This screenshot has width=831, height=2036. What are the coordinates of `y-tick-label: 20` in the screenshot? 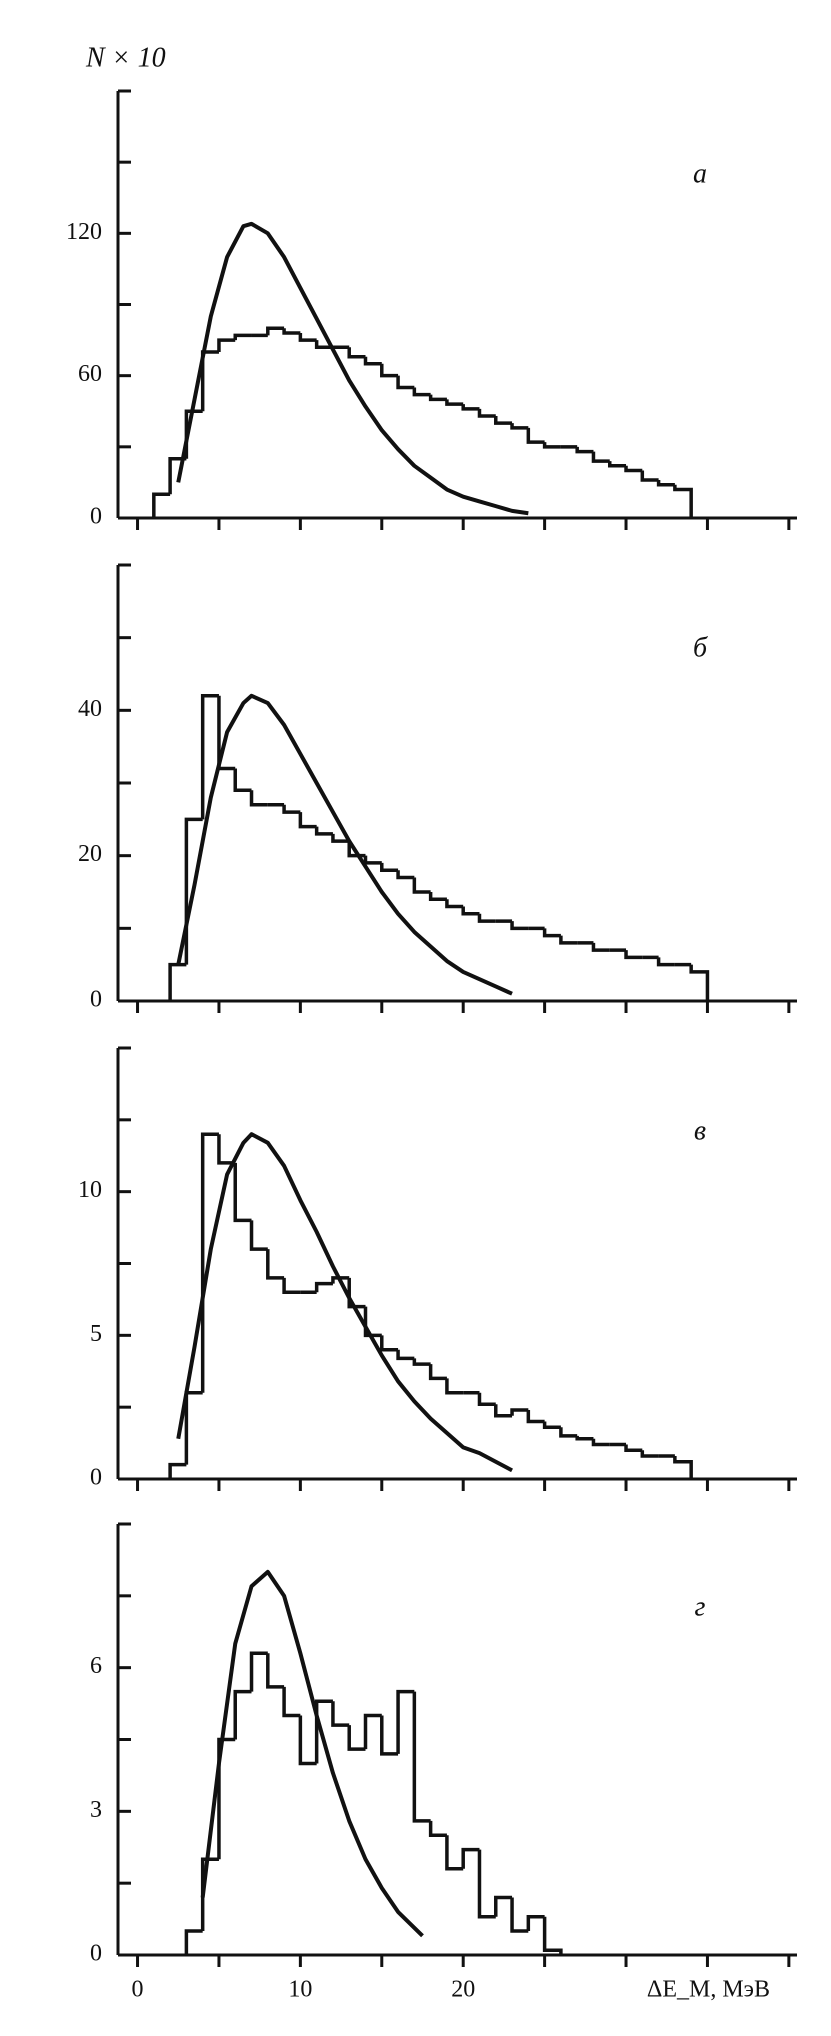 It's located at (90, 854).